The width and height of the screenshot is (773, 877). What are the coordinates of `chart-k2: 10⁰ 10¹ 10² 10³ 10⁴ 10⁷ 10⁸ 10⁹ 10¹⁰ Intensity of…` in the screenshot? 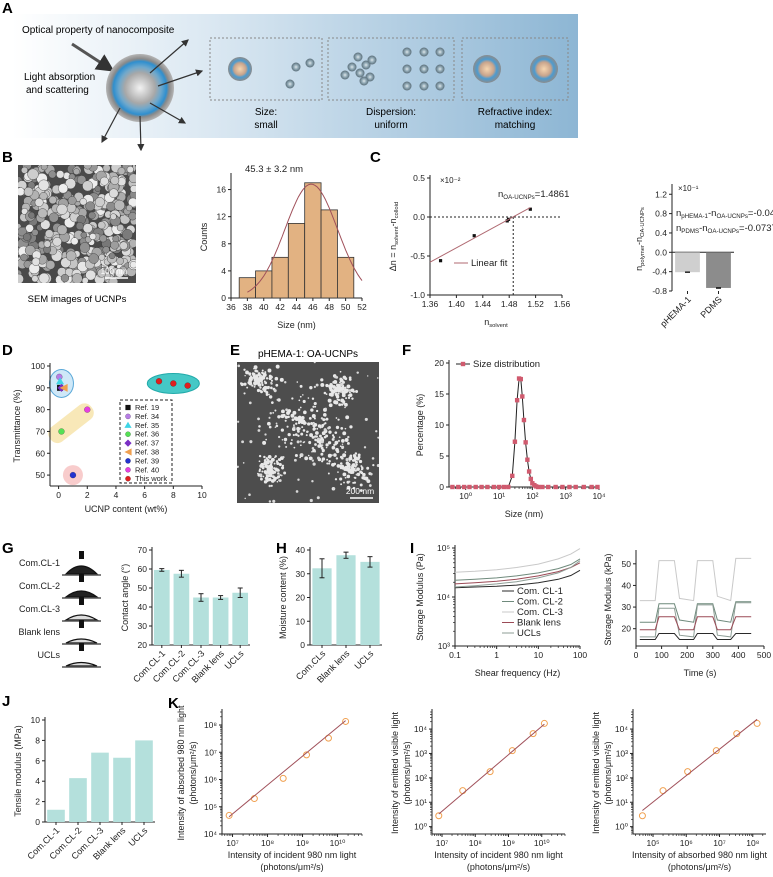 It's located at (478, 790).